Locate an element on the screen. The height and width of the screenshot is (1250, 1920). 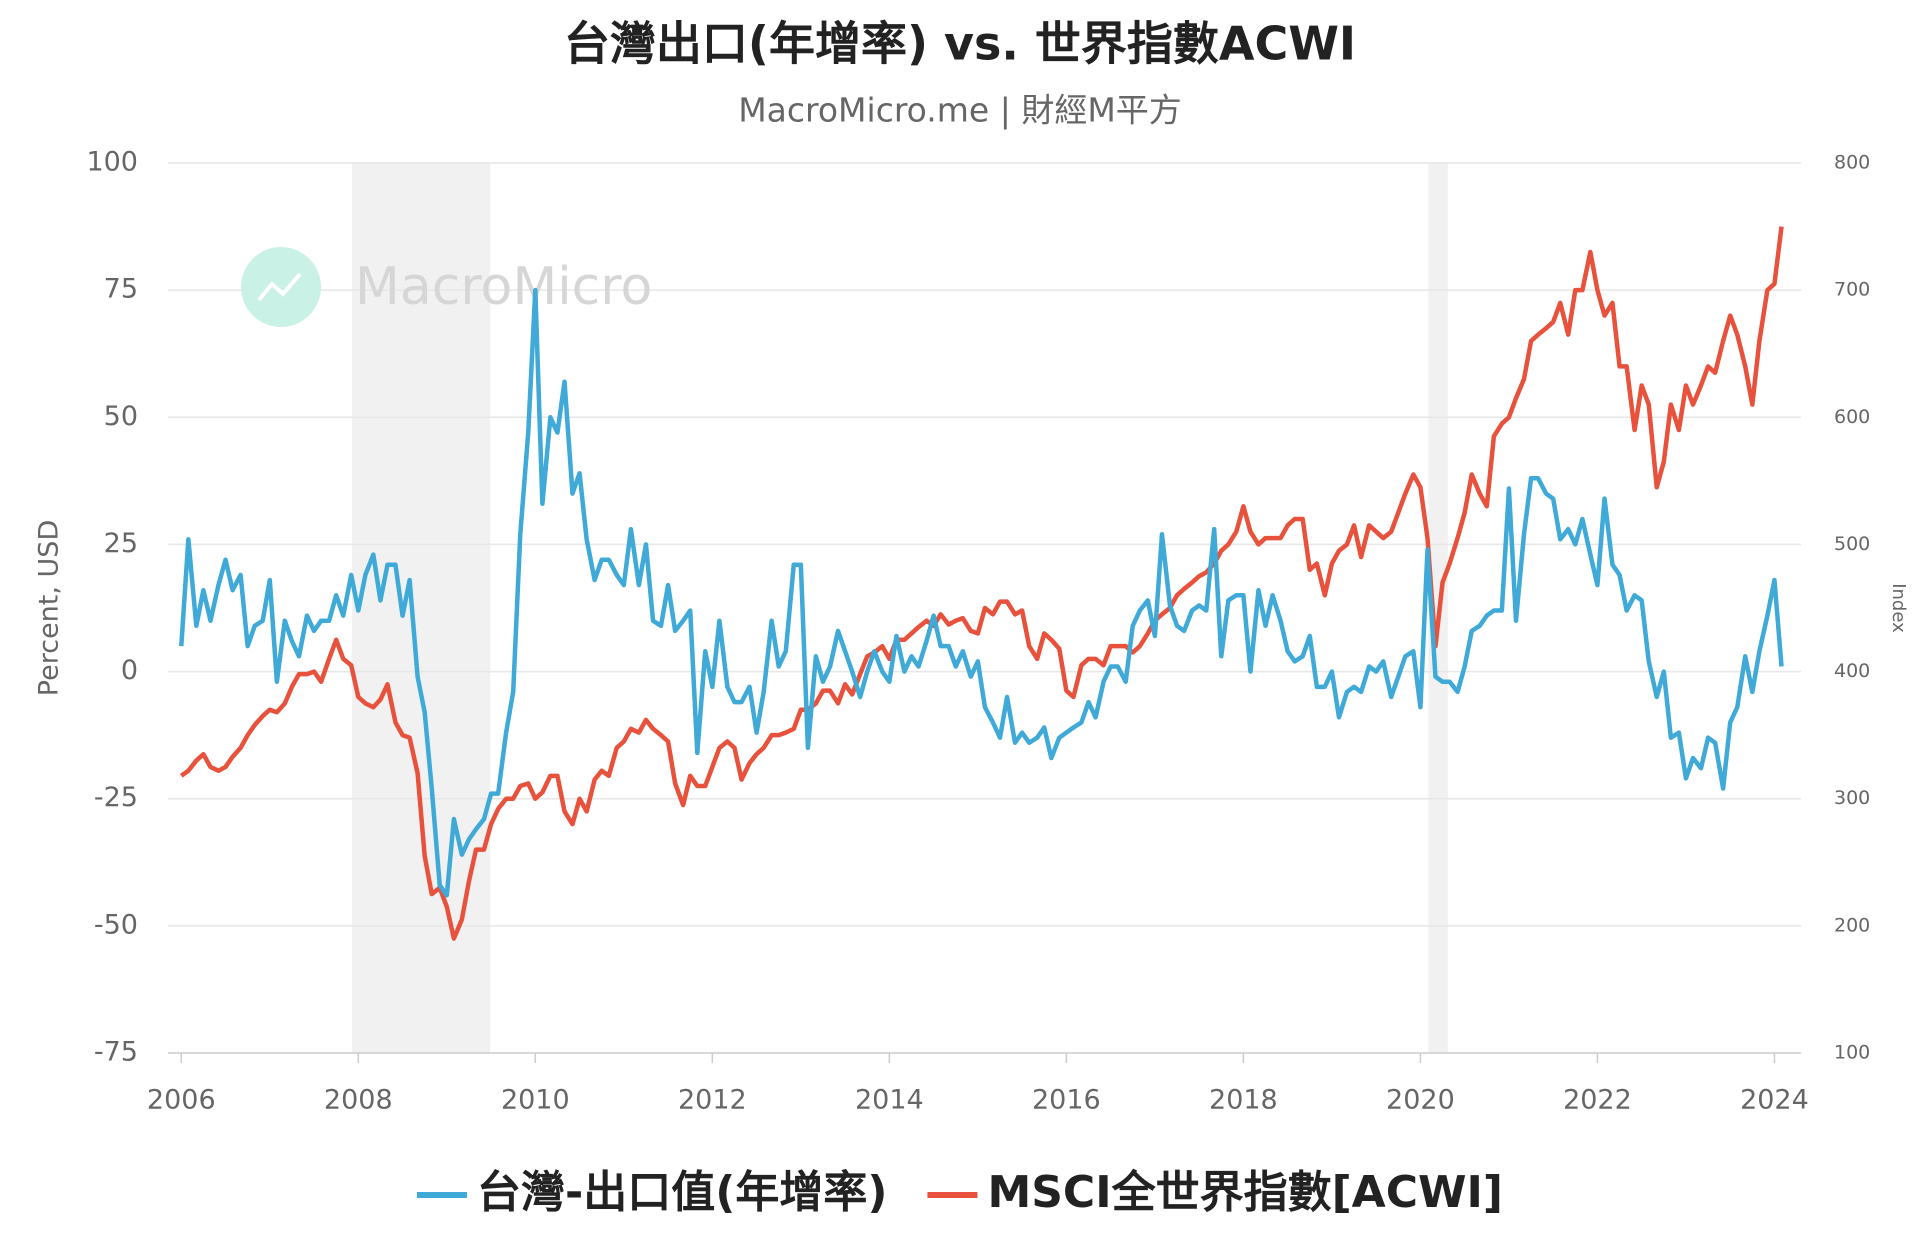
legend-label: 台灣-出口值(年增率) is located at coordinates (682, 1192).